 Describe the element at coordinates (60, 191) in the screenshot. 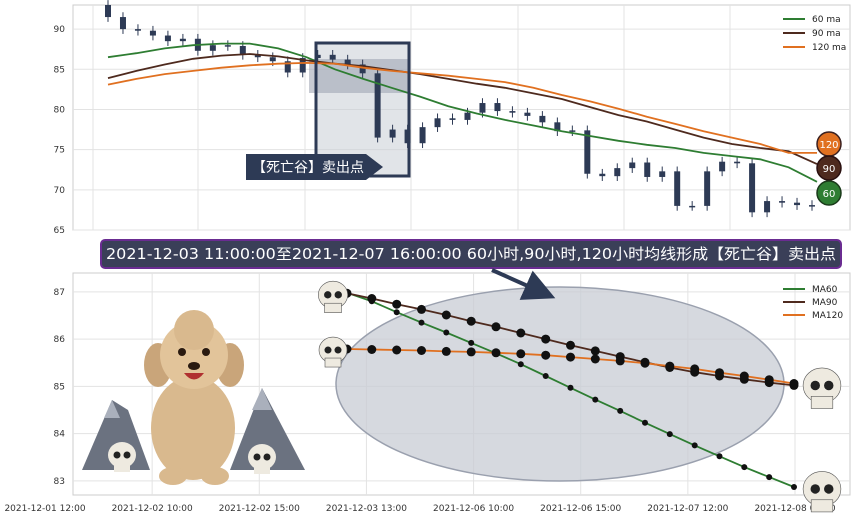

I see `y-tick-label: 70` at that location.